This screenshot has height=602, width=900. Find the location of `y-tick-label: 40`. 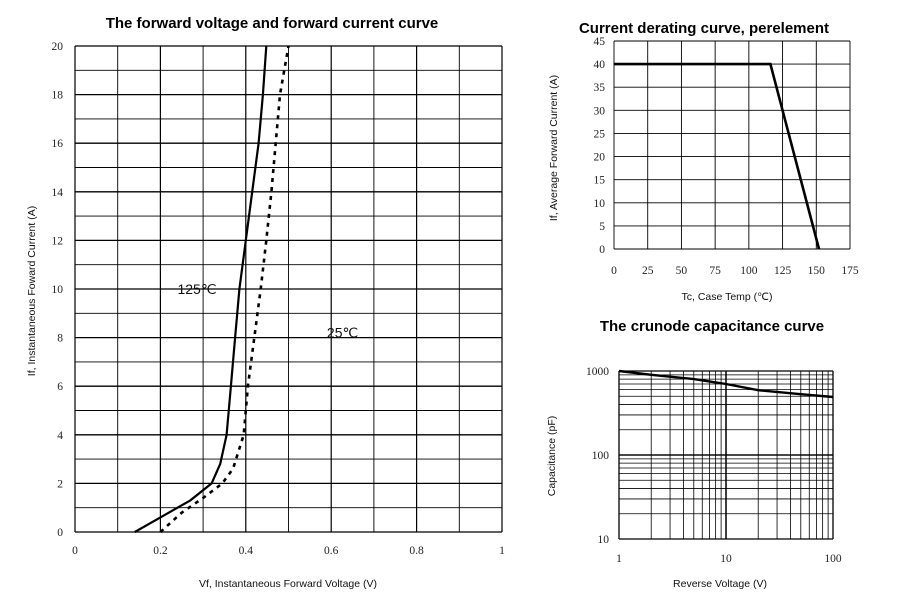

y-tick-label: 40 is located at coordinates (600, 65).